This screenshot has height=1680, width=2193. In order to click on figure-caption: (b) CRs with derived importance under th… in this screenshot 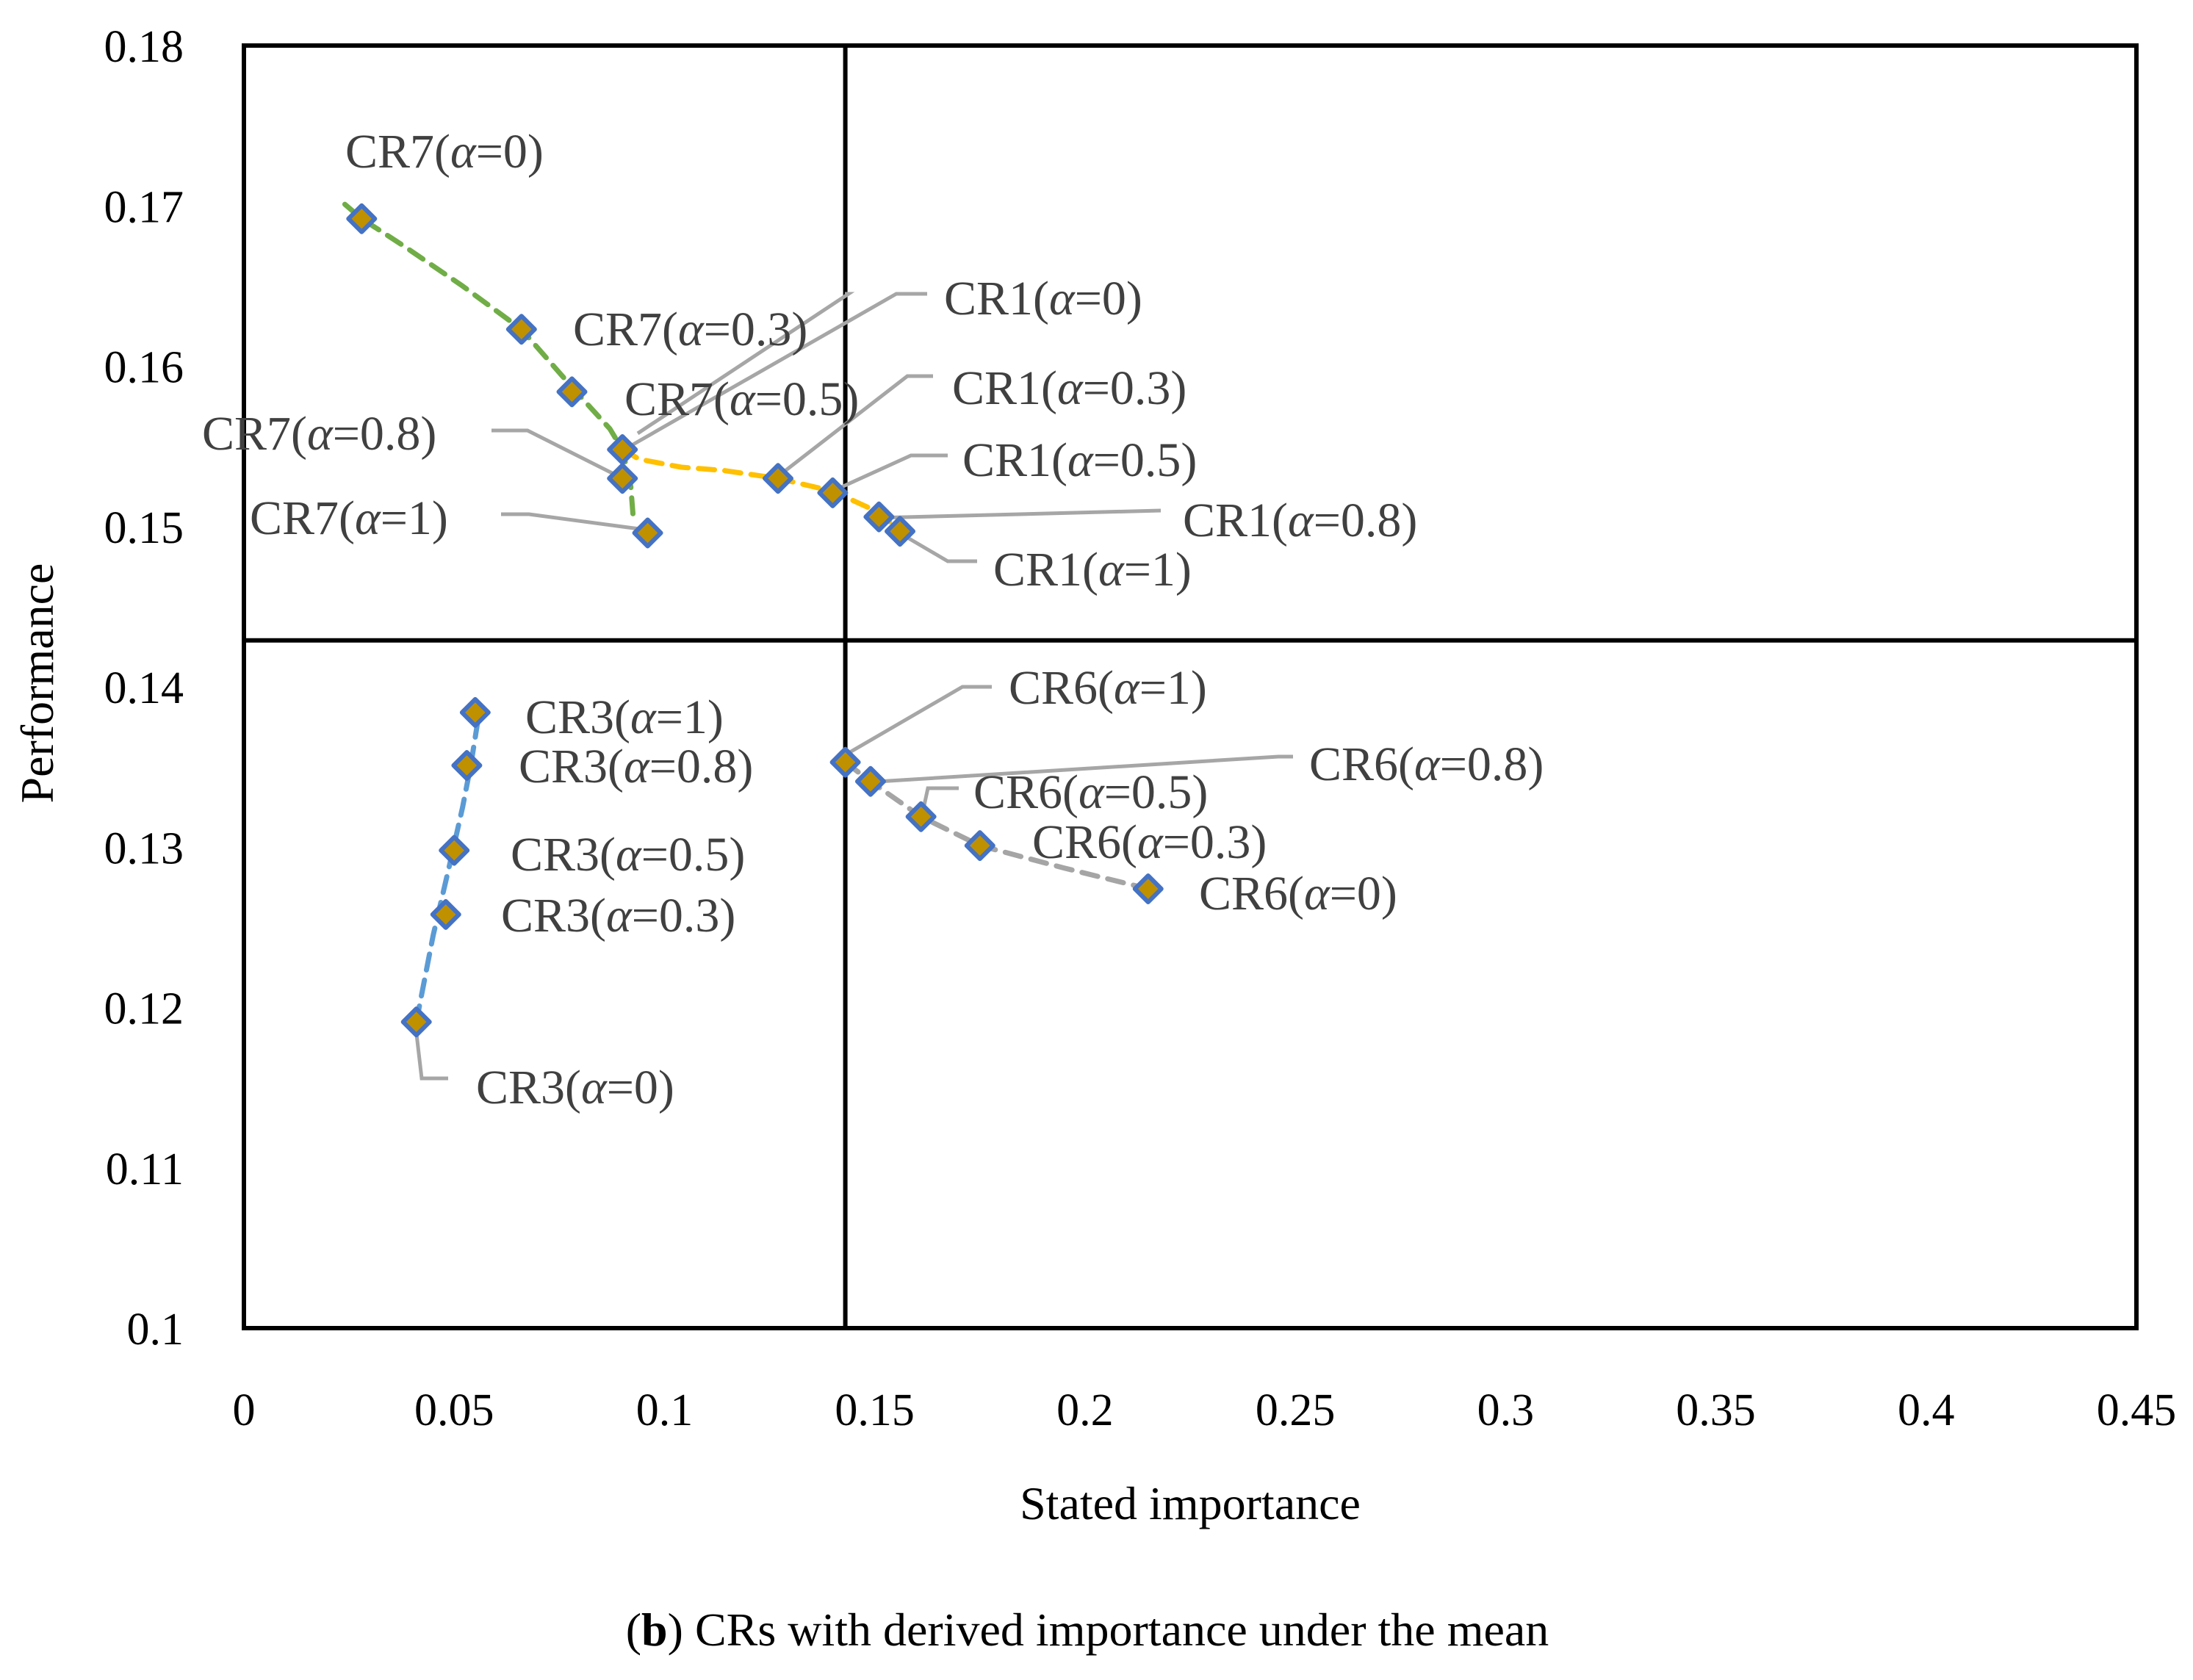, I will do `click(1088, 1630)`.